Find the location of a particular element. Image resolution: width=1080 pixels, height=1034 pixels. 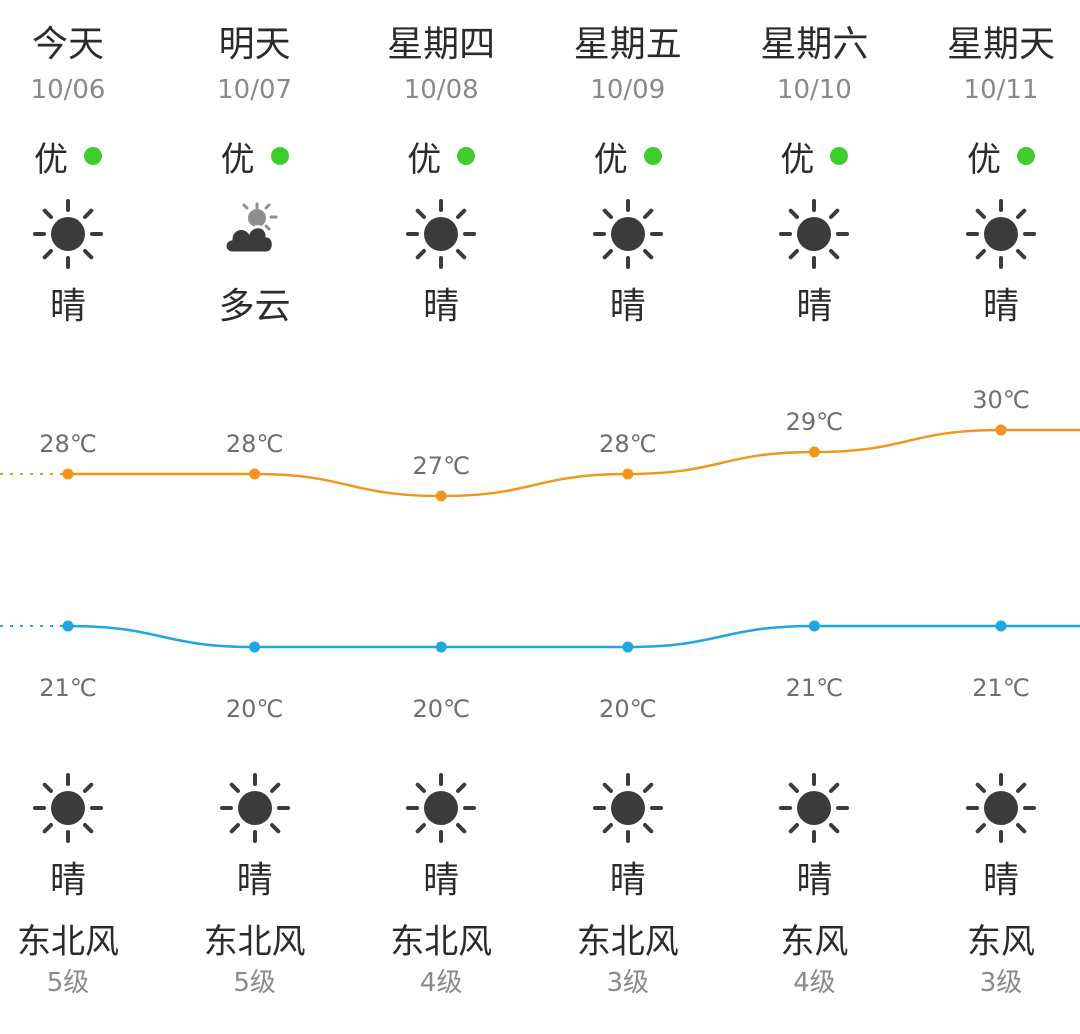

day-name: 今天 is located at coordinates (67, 44).